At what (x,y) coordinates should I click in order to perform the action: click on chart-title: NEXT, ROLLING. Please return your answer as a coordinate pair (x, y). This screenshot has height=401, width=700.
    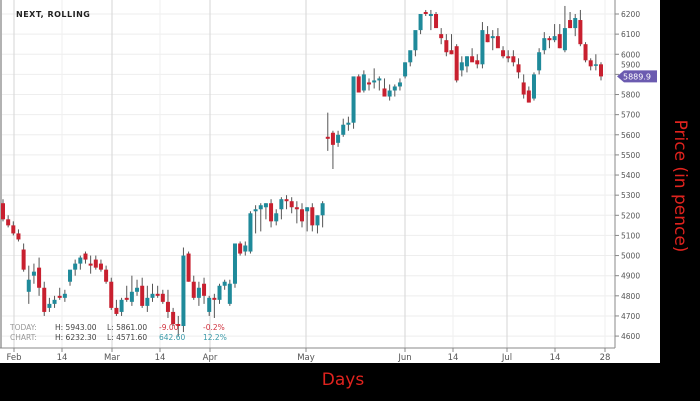
    Looking at the image, I should click on (53, 14).